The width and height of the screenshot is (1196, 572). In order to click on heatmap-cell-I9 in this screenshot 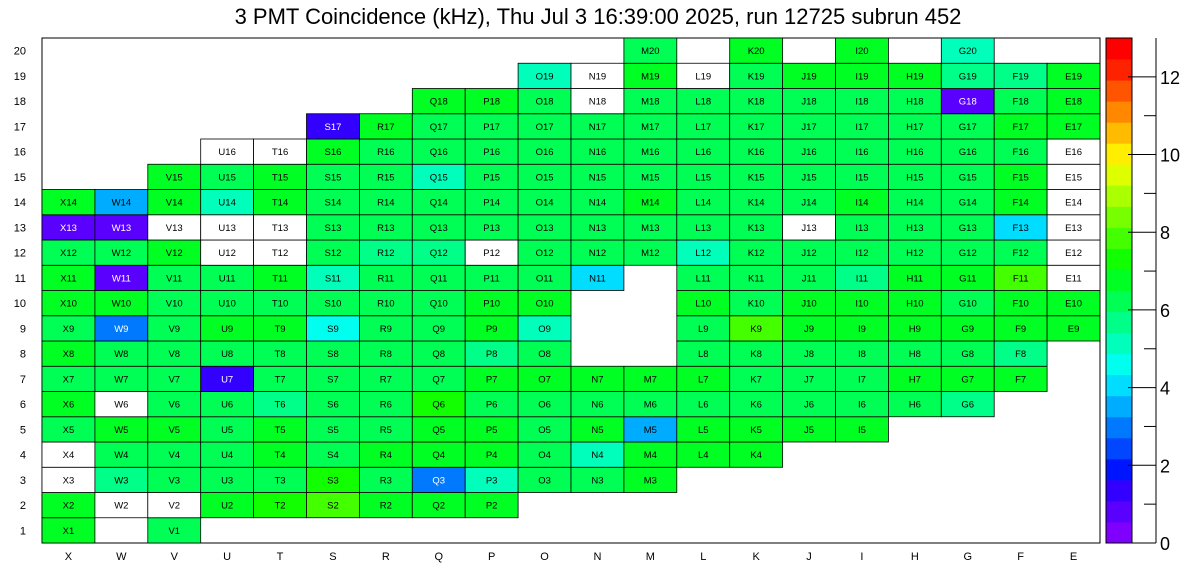, I will do `click(862, 328)`.